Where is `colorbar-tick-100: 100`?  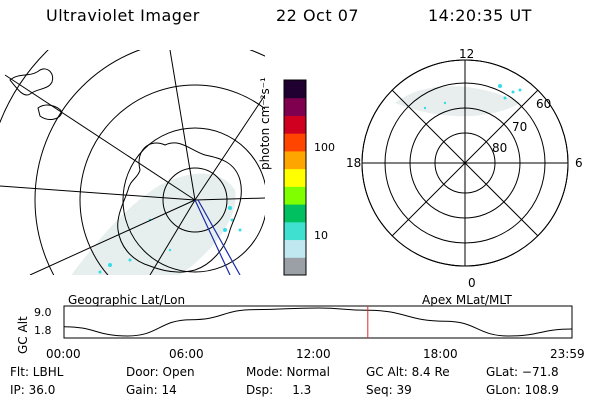 colorbar-tick-100: 100 is located at coordinates (324, 147).